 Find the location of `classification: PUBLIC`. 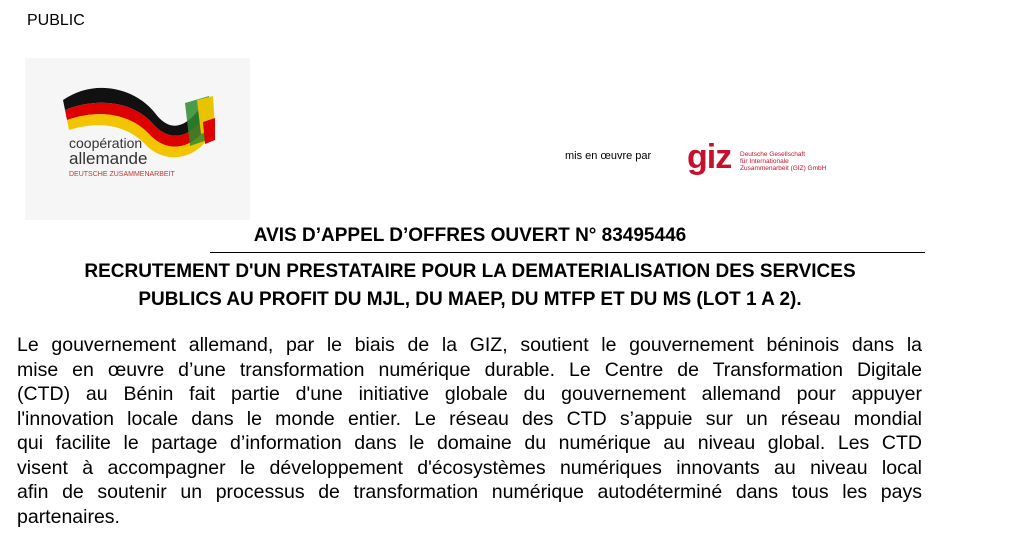

classification: PUBLIC is located at coordinates (56, 20).